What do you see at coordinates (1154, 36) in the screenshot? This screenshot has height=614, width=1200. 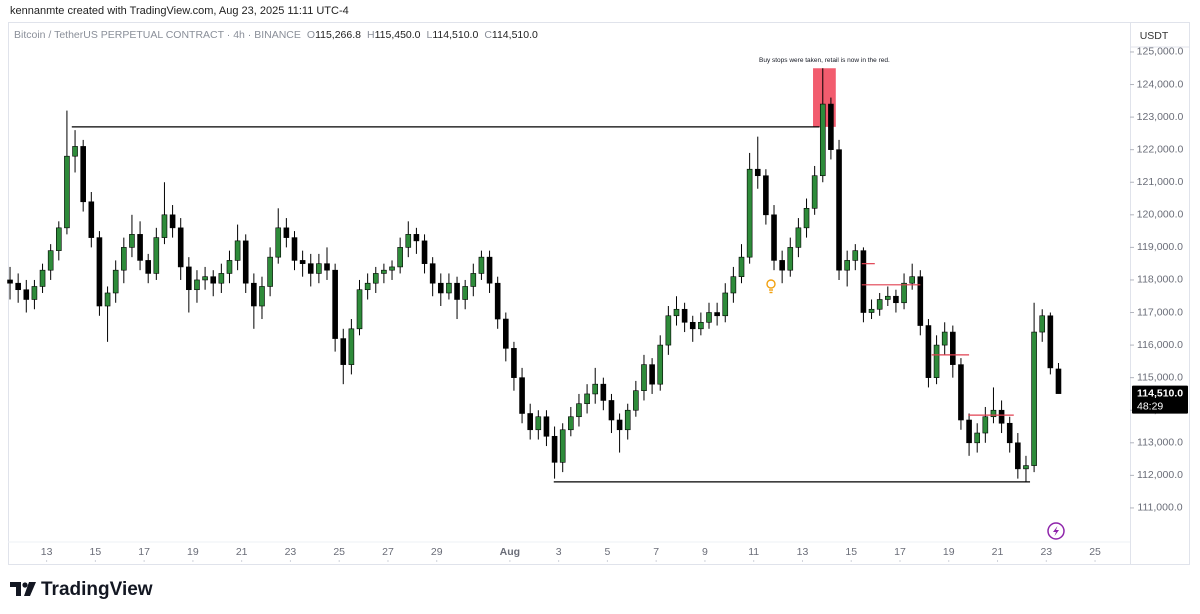 I see `axis-unit: USDT` at bounding box center [1154, 36].